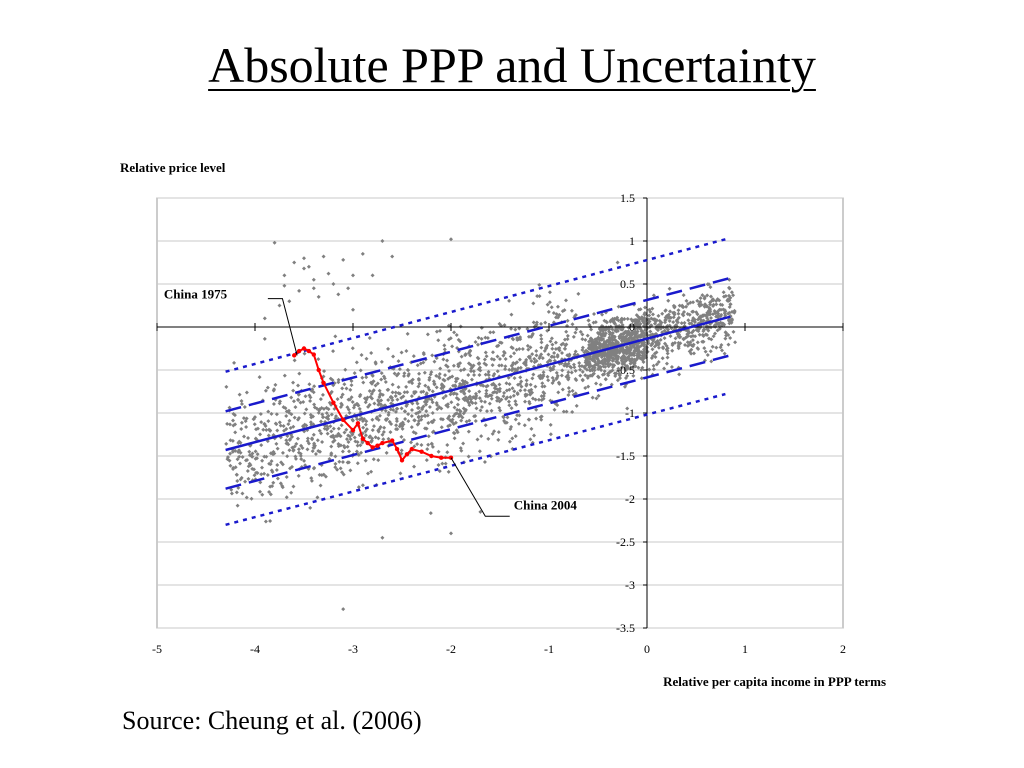  What do you see at coordinates (625, 542) in the screenshot?
I see `y-tick-label-8: -2.5` at bounding box center [625, 542].